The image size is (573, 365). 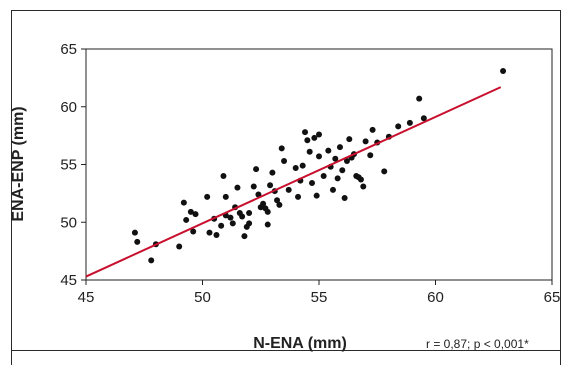 What do you see at coordinates (560, 358) in the screenshot?
I see `frame-right-extension` at bounding box center [560, 358].